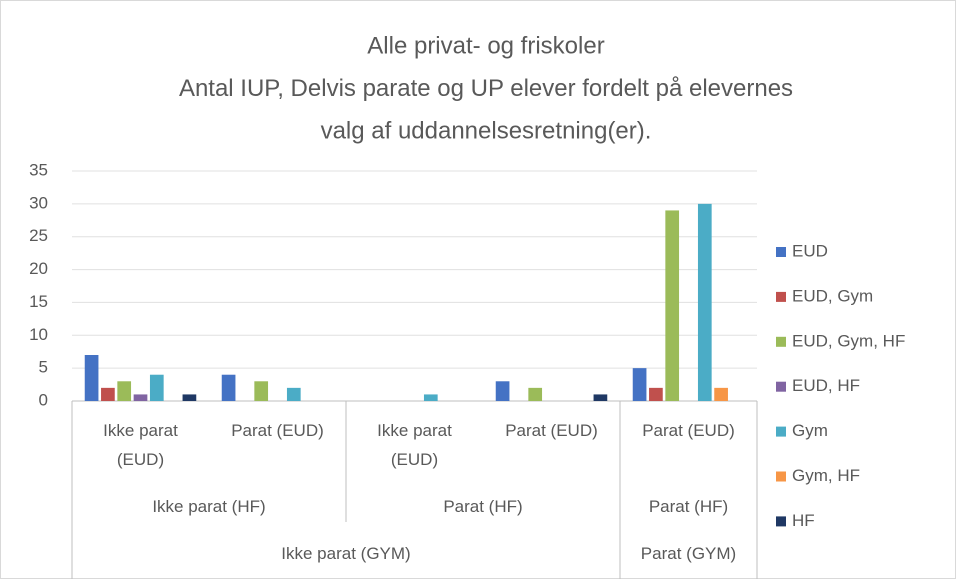 The image size is (956, 579). Describe the element at coordinates (810, 250) in the screenshot. I see `legend-label: EUD` at that location.